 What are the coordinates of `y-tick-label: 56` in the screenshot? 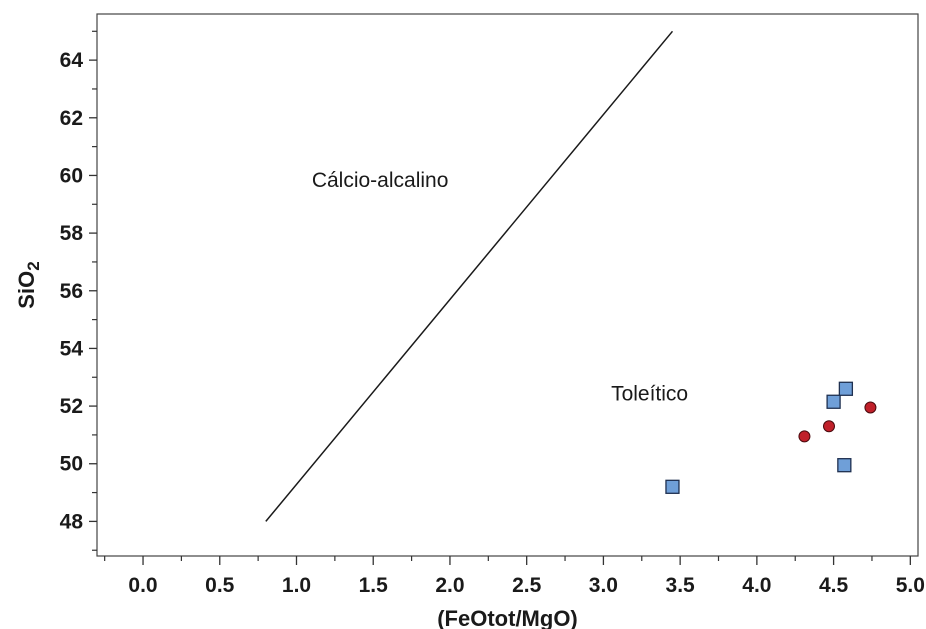 It's located at (71, 291).